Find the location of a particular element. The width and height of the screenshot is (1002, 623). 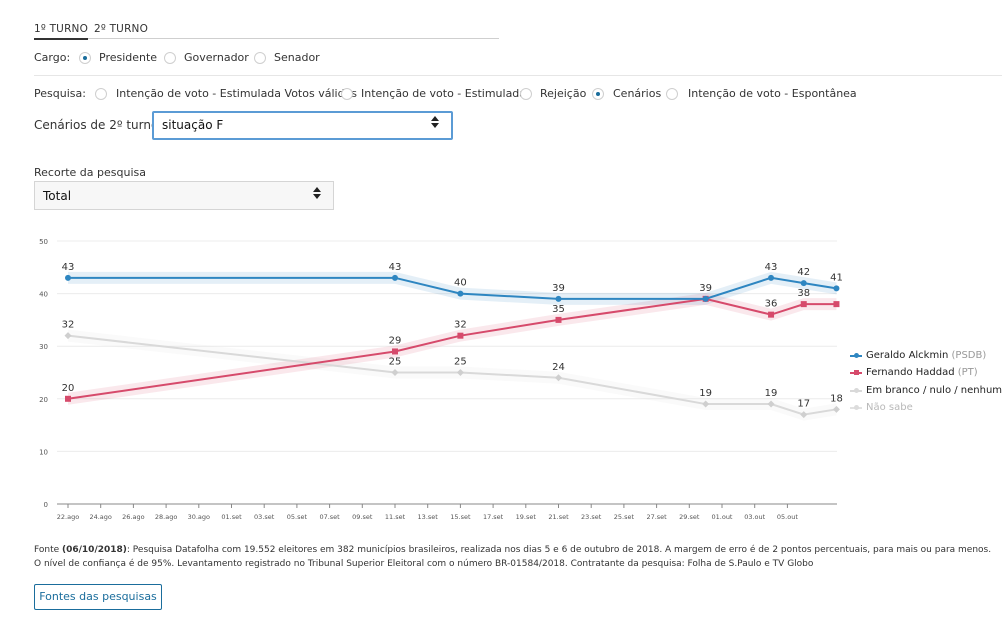

x-tick-label: 11.set is located at coordinates (395, 517).